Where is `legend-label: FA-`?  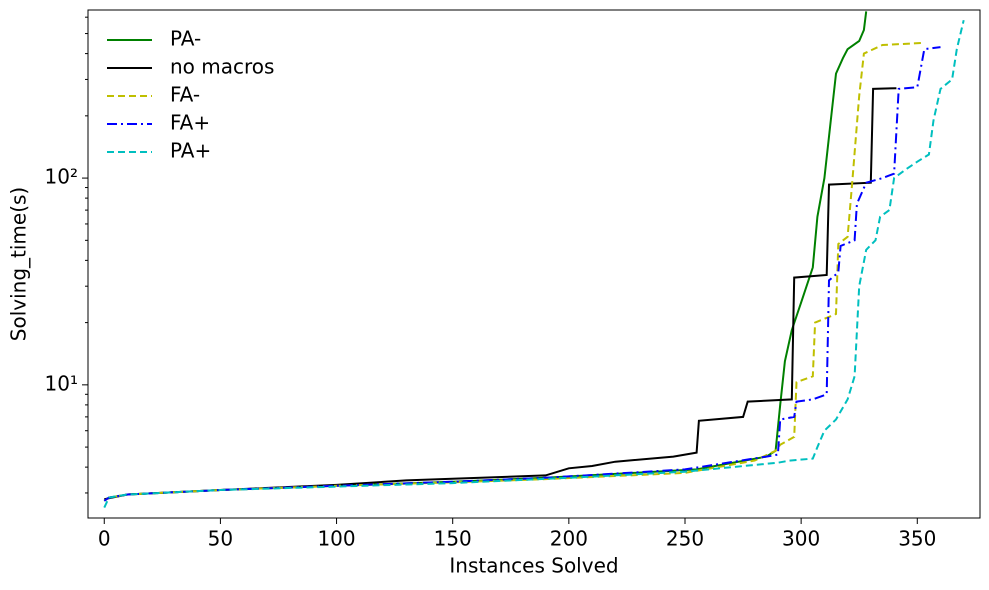
legend-label: FA- is located at coordinates (185, 95).